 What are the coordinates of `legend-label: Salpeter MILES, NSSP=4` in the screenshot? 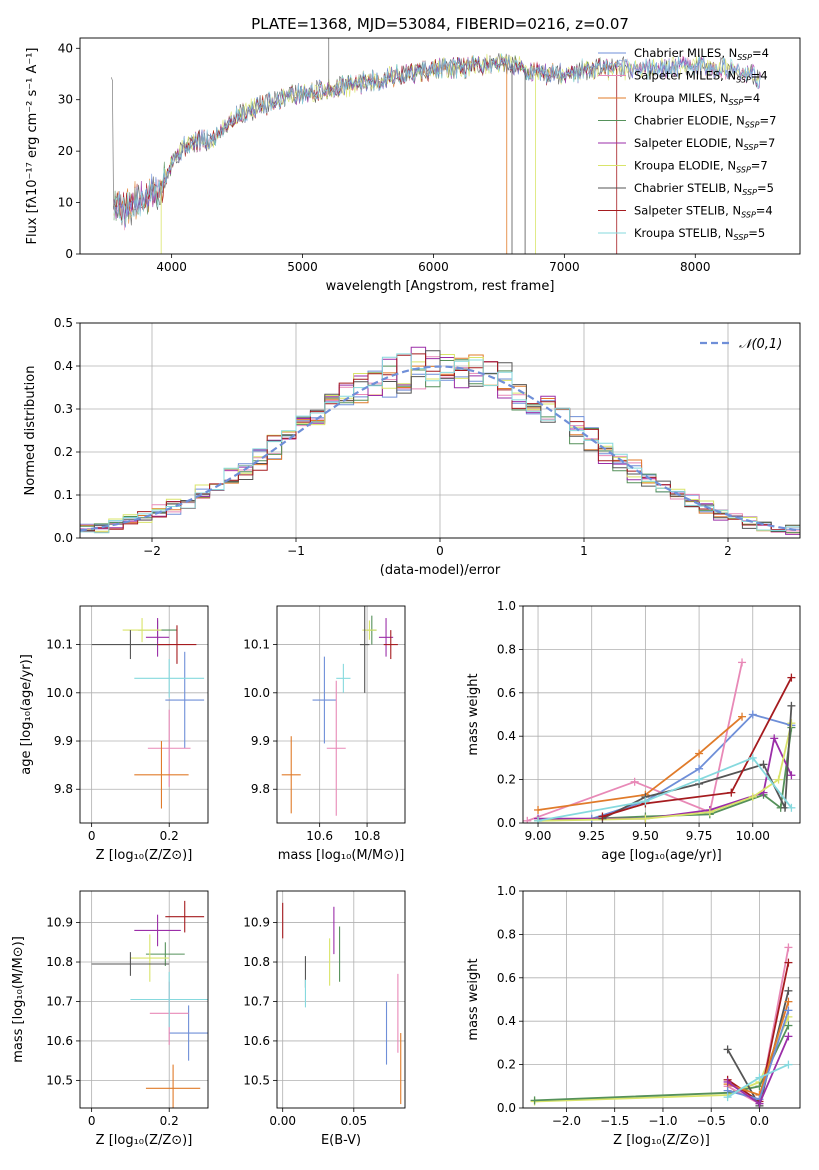 It's located at (701, 77).